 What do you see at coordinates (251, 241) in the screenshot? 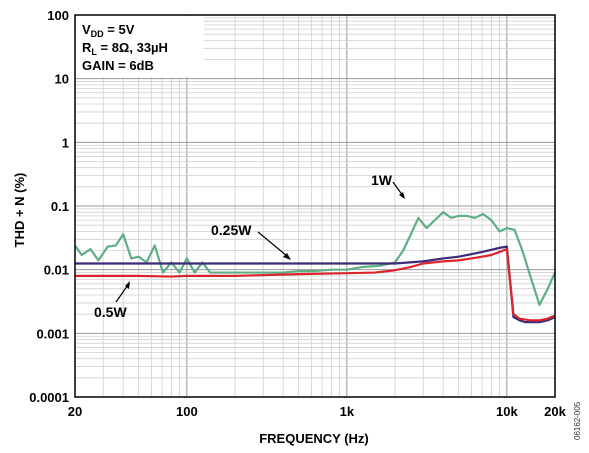
I see `annotation-0-25w: 0.25W` at bounding box center [251, 241].